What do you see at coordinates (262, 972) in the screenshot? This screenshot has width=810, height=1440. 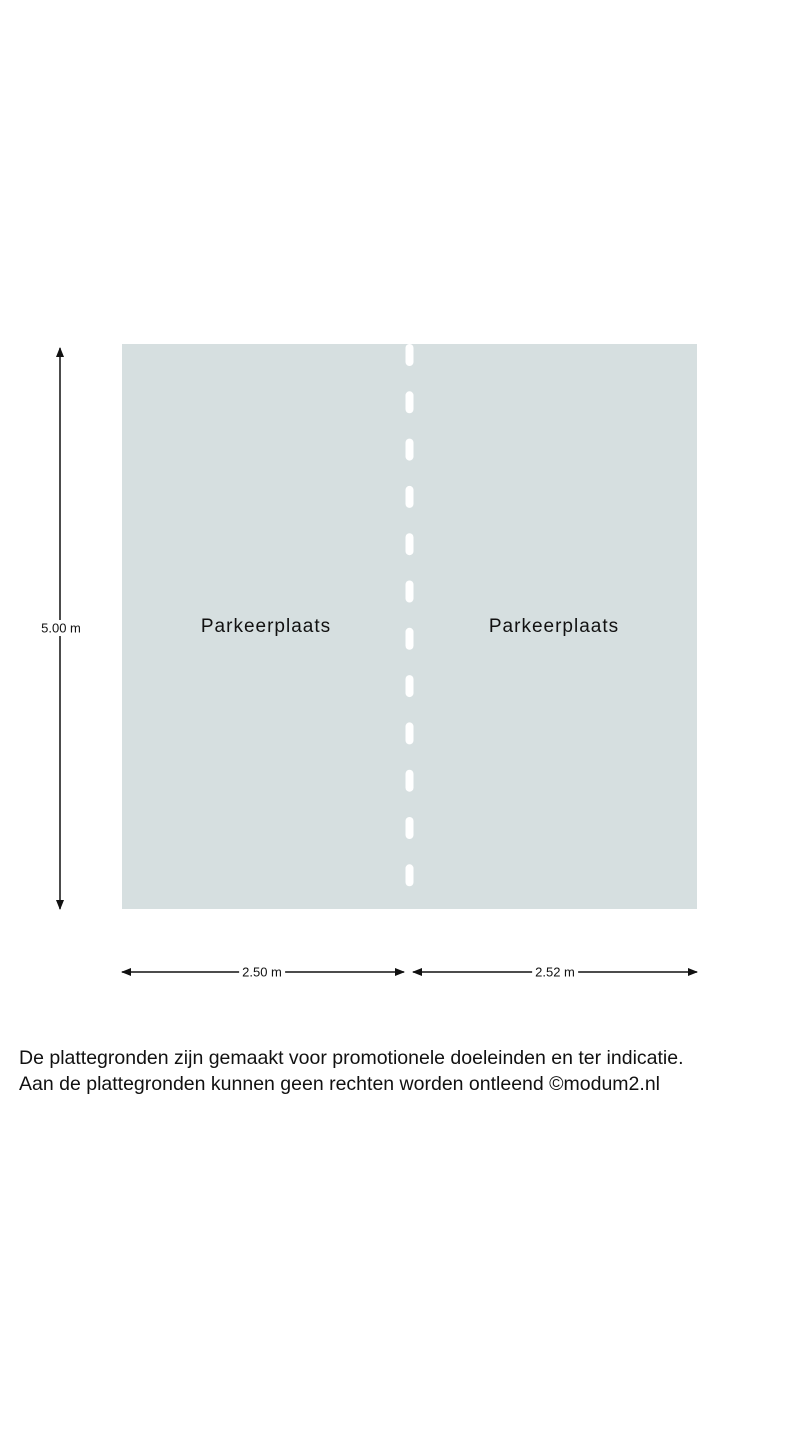 I see `width-left-dimension-label: 2.50 m` at bounding box center [262, 972].